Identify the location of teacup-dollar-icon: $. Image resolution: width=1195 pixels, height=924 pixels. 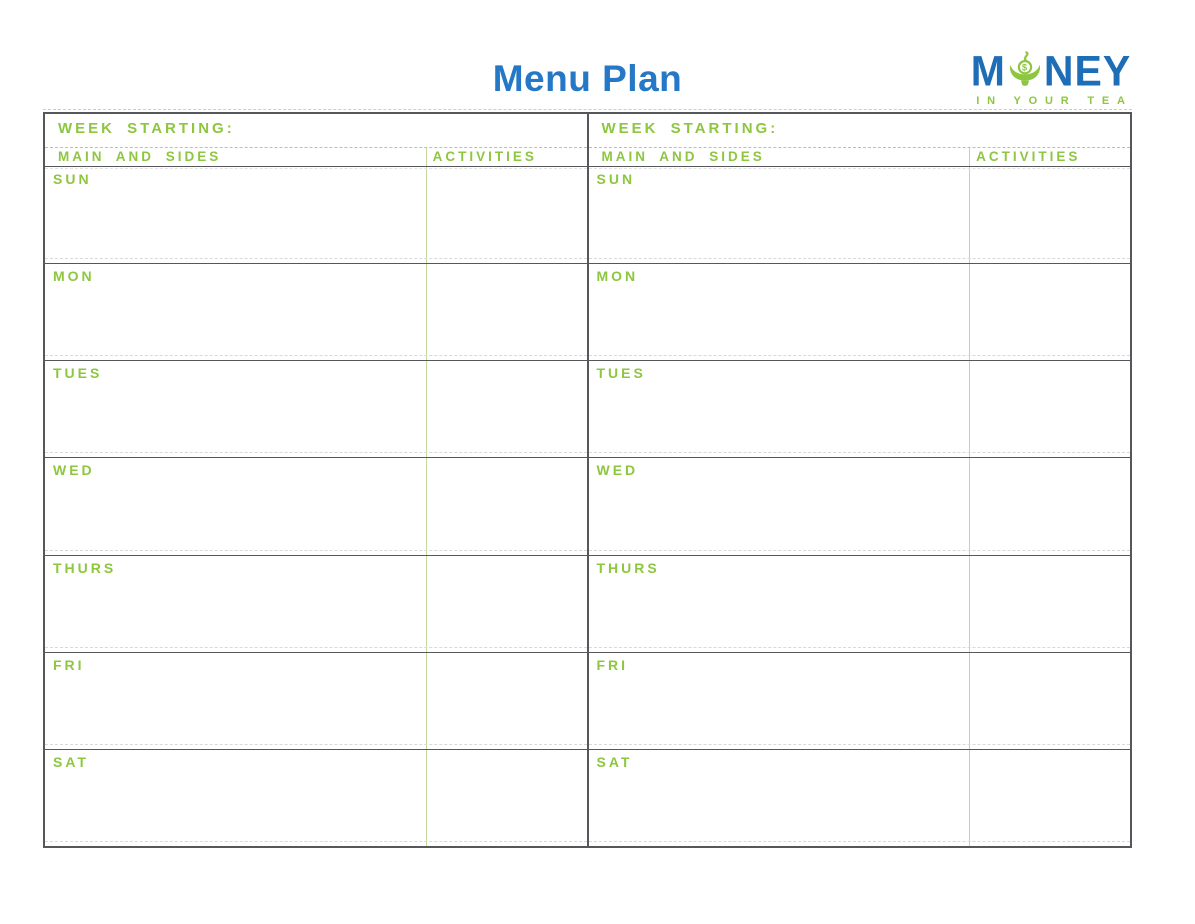
(1024, 68).